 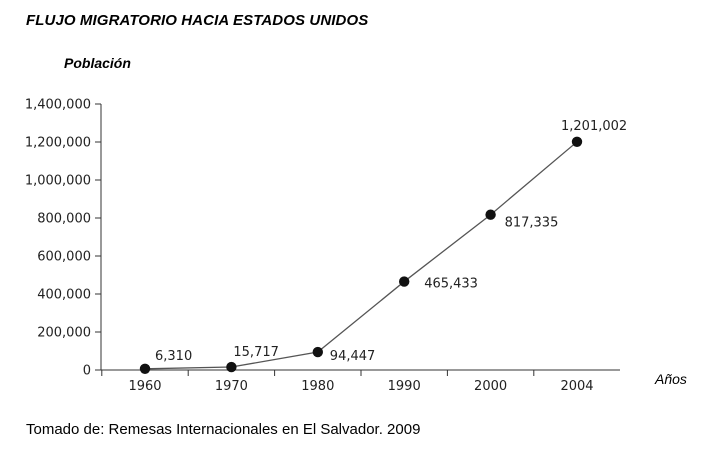 What do you see at coordinates (173, 356) in the screenshot?
I see `data-label: 6,310` at bounding box center [173, 356].